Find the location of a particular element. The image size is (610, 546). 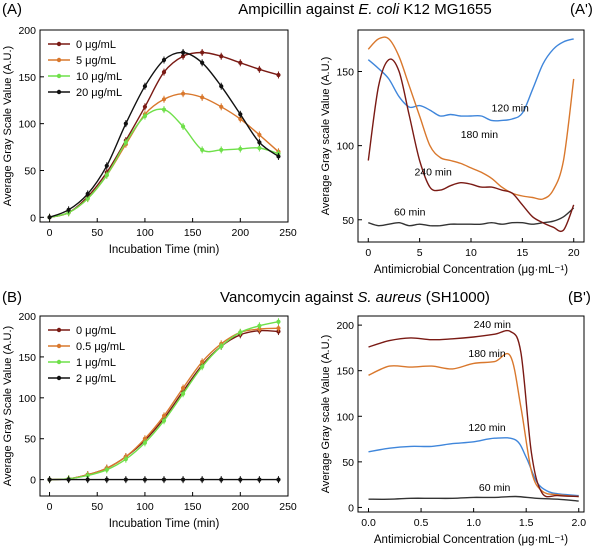

panel-label-a: (A) is located at coordinates (12, 9).